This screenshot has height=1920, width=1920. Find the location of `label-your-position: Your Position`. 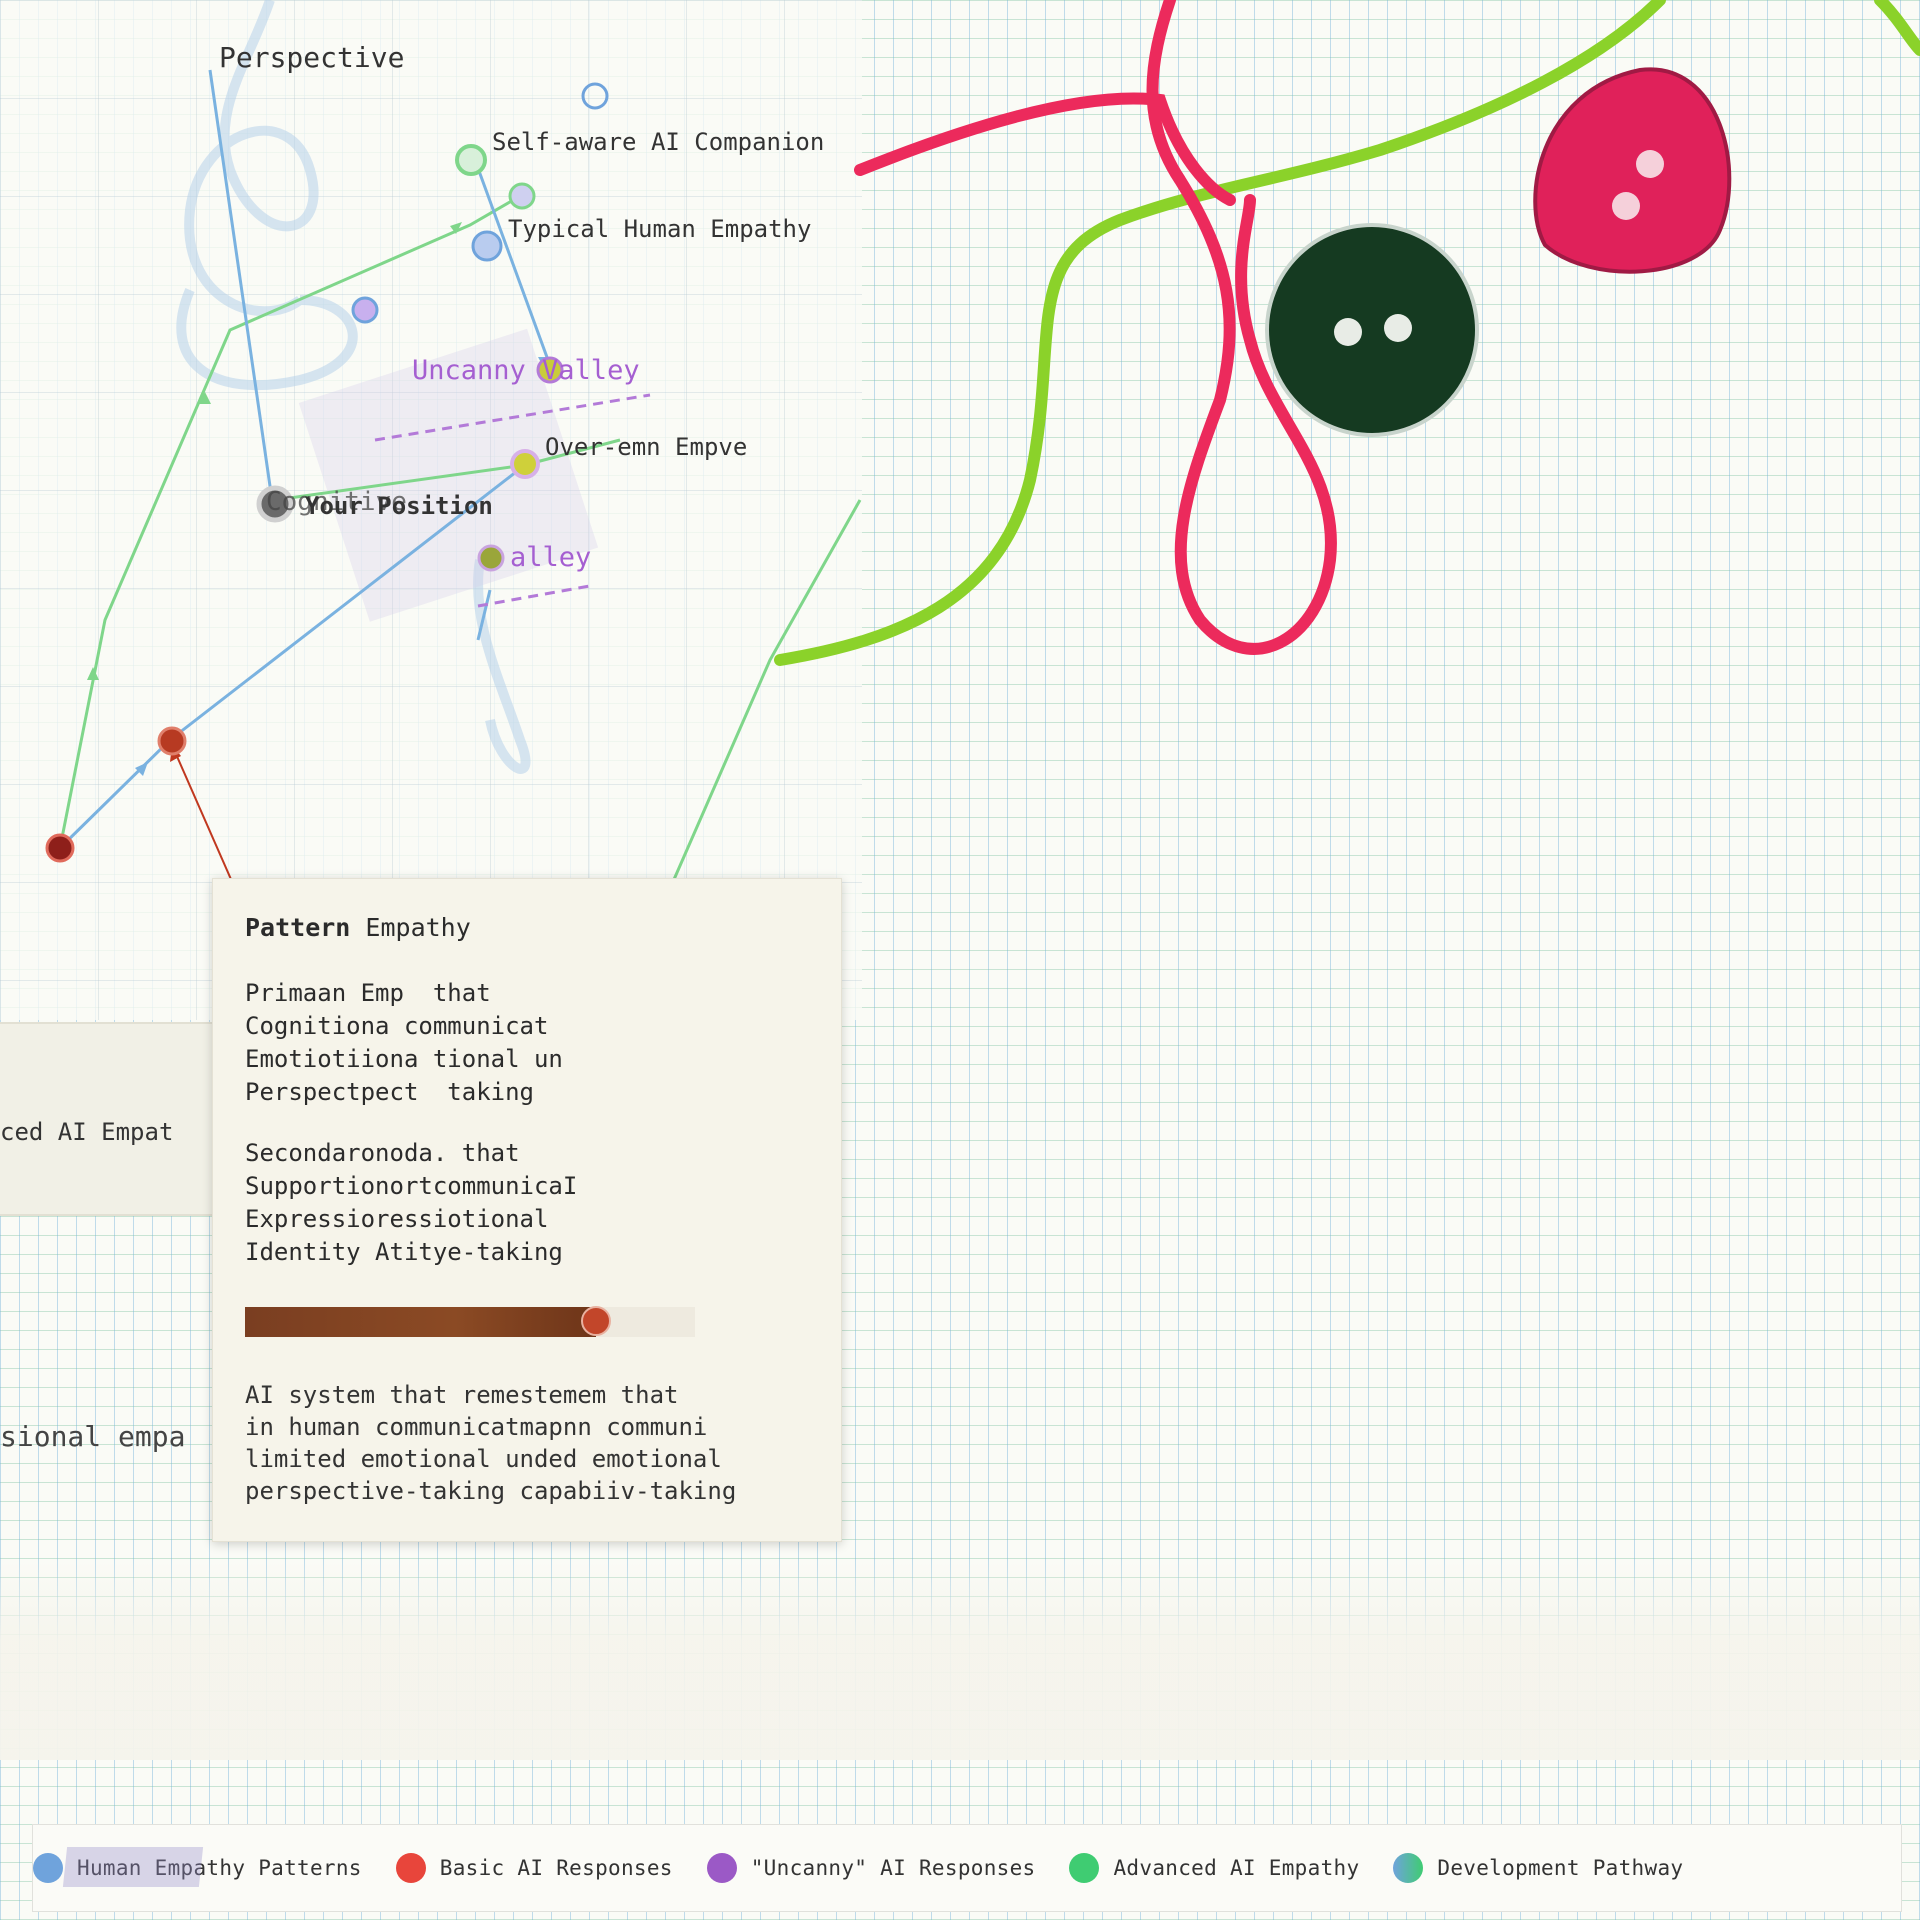

label-your-position: Your Position is located at coordinates (399, 506).